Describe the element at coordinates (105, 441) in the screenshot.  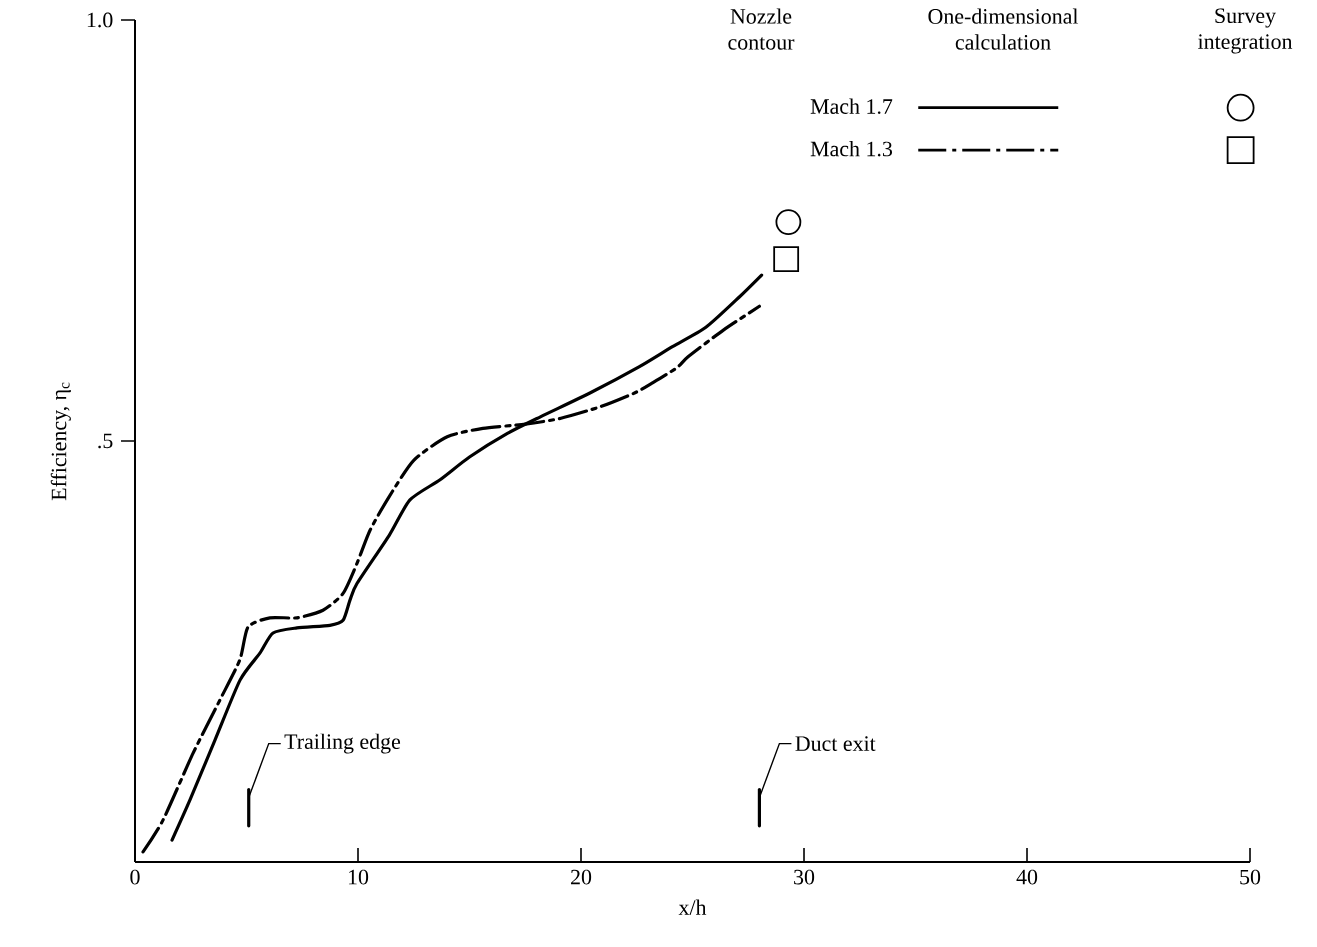
I see `y-tick-label: .5` at that location.